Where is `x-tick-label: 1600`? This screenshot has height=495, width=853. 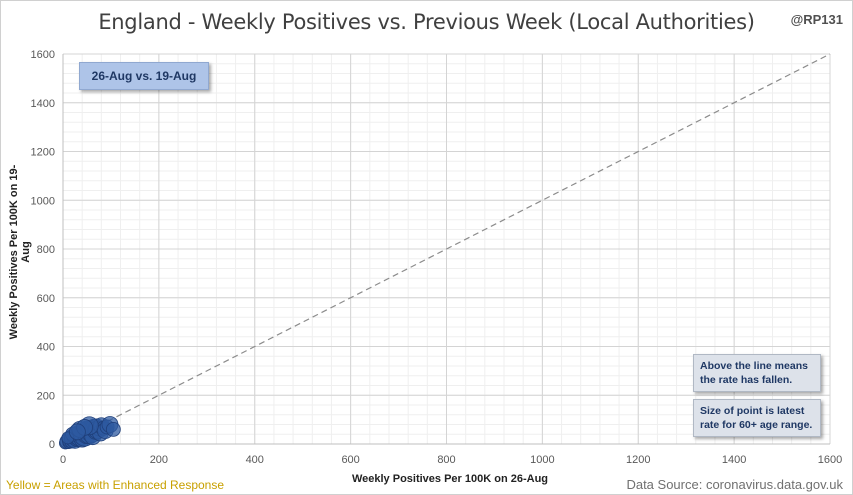 x-tick-label: 1600 is located at coordinates (830, 460).